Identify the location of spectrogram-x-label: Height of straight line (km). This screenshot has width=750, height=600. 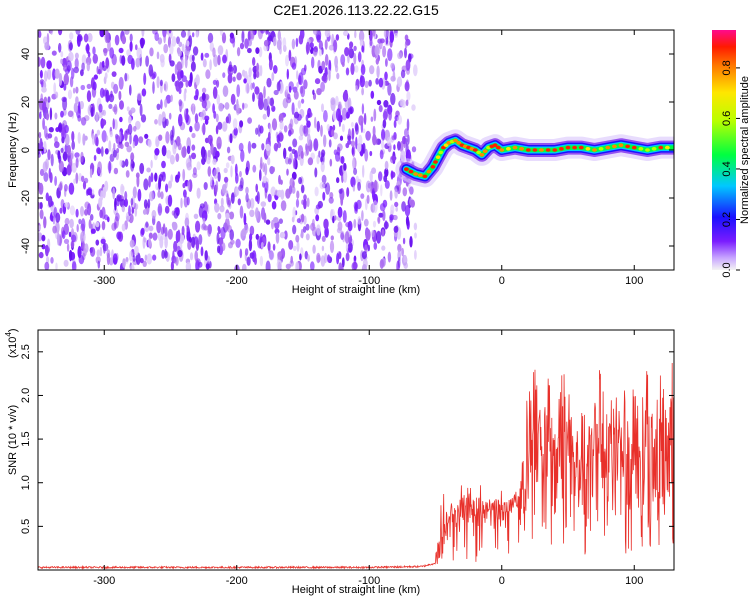
(356, 290).